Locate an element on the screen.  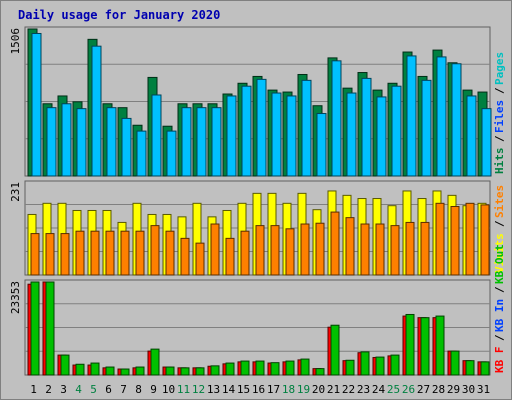
x-tick-label: 4 is located at coordinates (78, 389).